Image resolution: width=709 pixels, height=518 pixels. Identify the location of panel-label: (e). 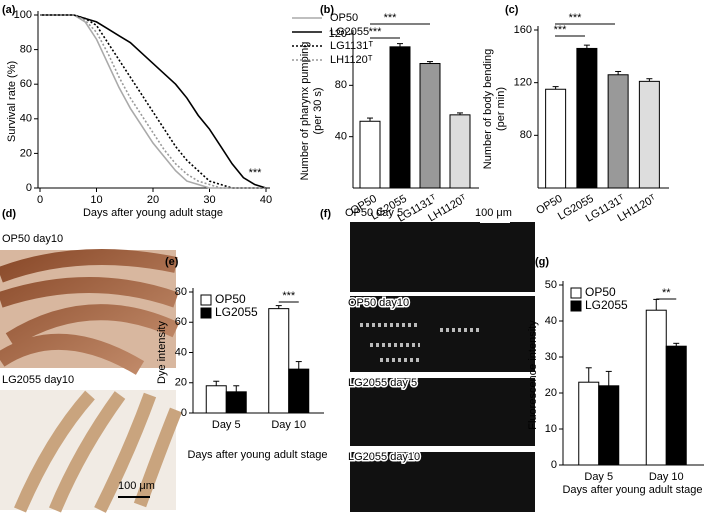
(172, 262).